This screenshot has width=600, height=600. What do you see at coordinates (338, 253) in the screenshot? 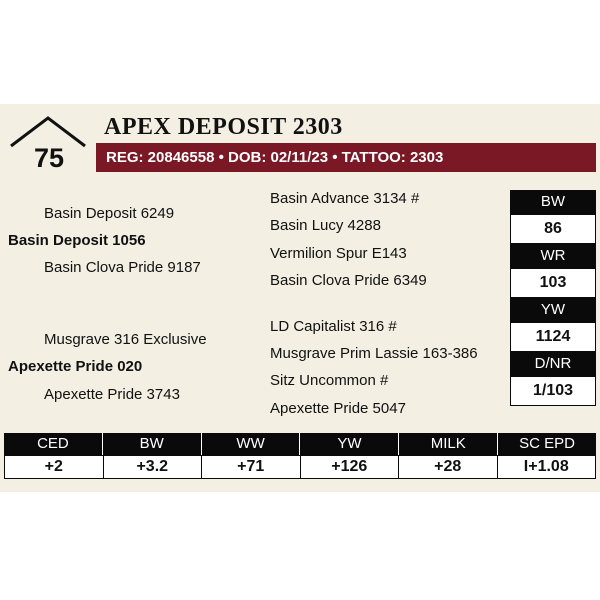
I see `pedigree-sire-dam-sire: Vermilion Spur E143` at bounding box center [338, 253].